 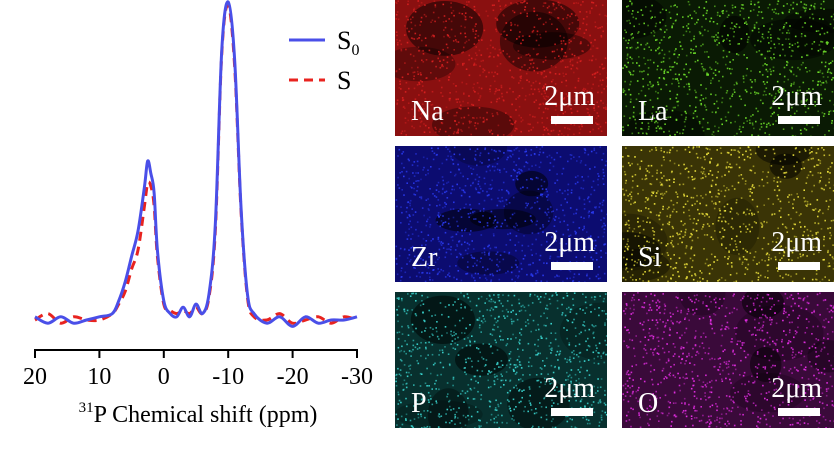 What do you see at coordinates (35, 377) in the screenshot?
I see `x-tick-label: 20` at bounding box center [35, 377].